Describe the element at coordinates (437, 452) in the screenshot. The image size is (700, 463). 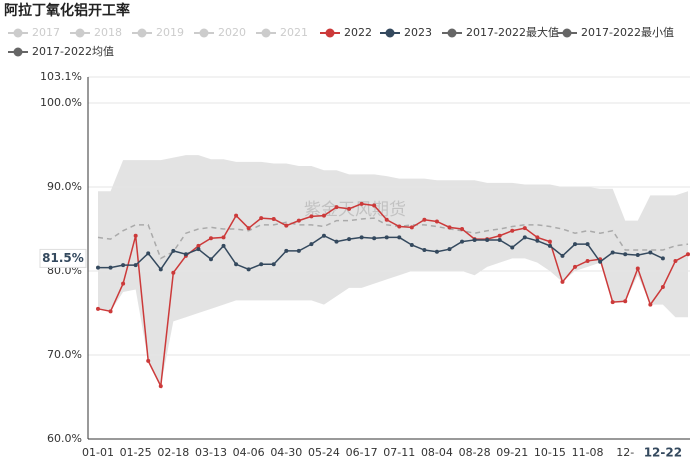
I see `x-tick-label: 08-04` at that location.